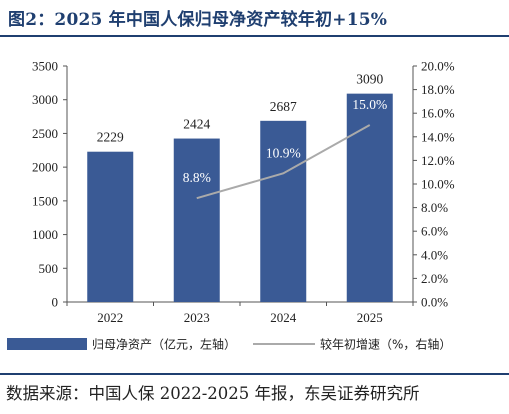 This screenshot has width=509, height=414. Describe the element at coordinates (385, 344) in the screenshot. I see `legend-line-label: 较年初增速（%，右轴）` at that location.